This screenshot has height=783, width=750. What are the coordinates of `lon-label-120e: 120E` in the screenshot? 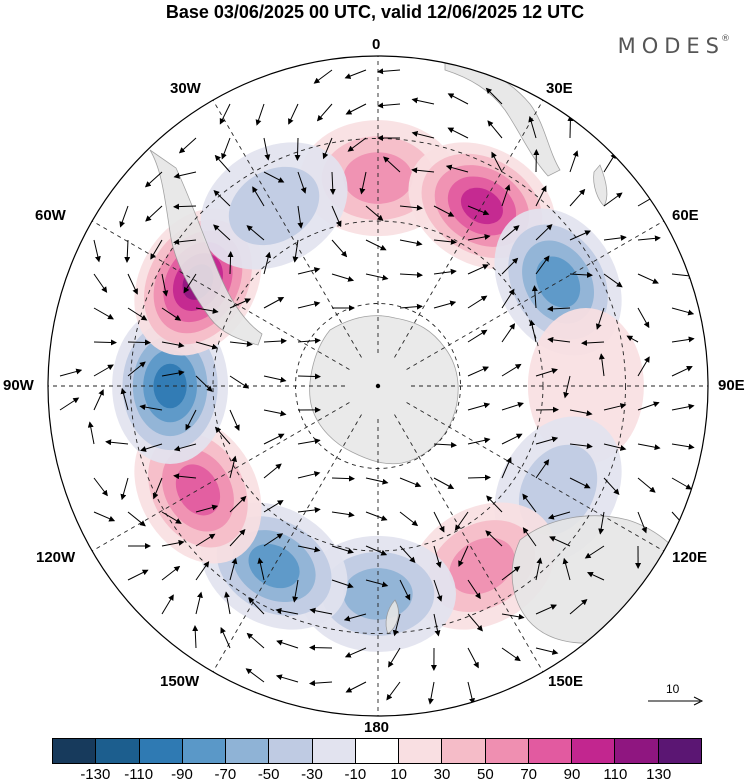 It's located at (690, 557).